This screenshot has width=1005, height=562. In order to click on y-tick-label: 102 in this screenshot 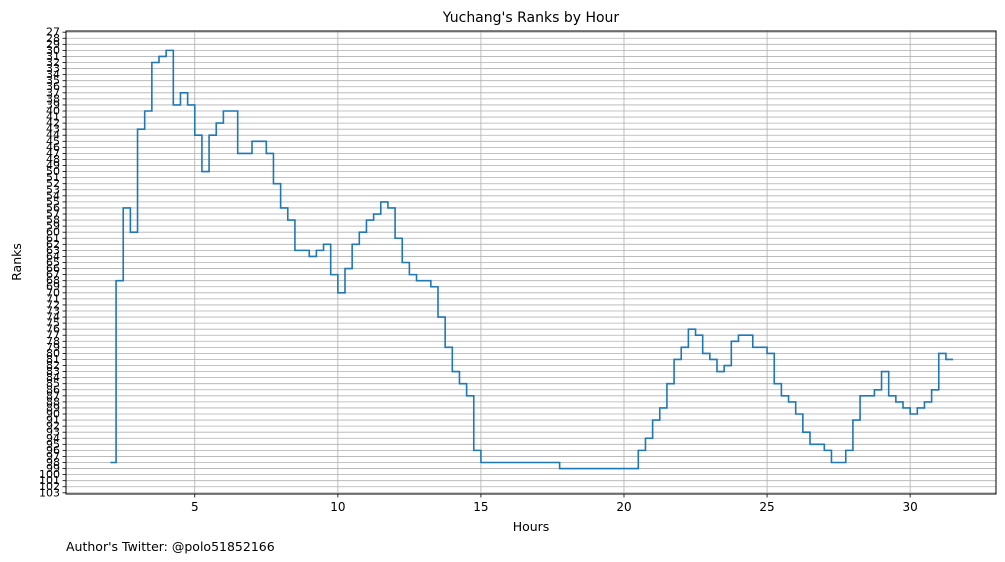, I will do `click(49, 486)`.